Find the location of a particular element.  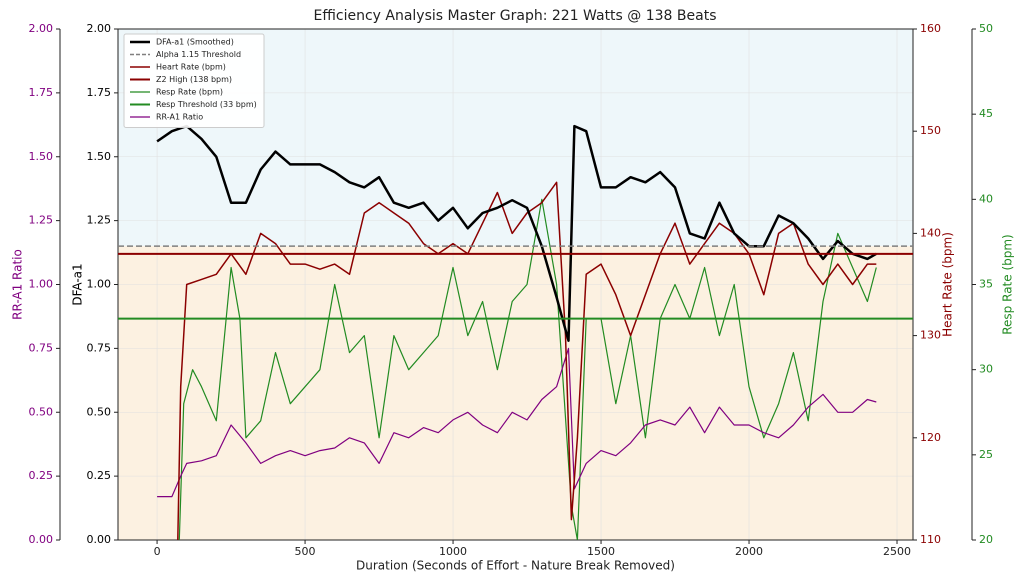

x-tick-label: 2500 is located at coordinates (897, 551).